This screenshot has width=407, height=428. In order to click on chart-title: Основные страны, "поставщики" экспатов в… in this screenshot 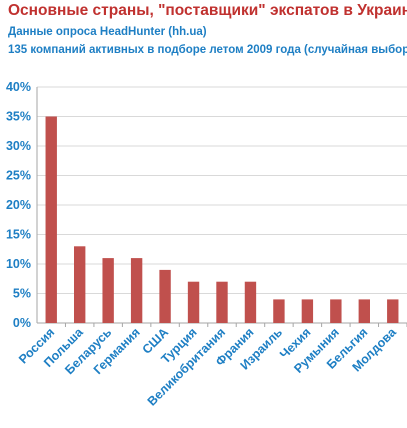, I will do `click(207, 10)`.